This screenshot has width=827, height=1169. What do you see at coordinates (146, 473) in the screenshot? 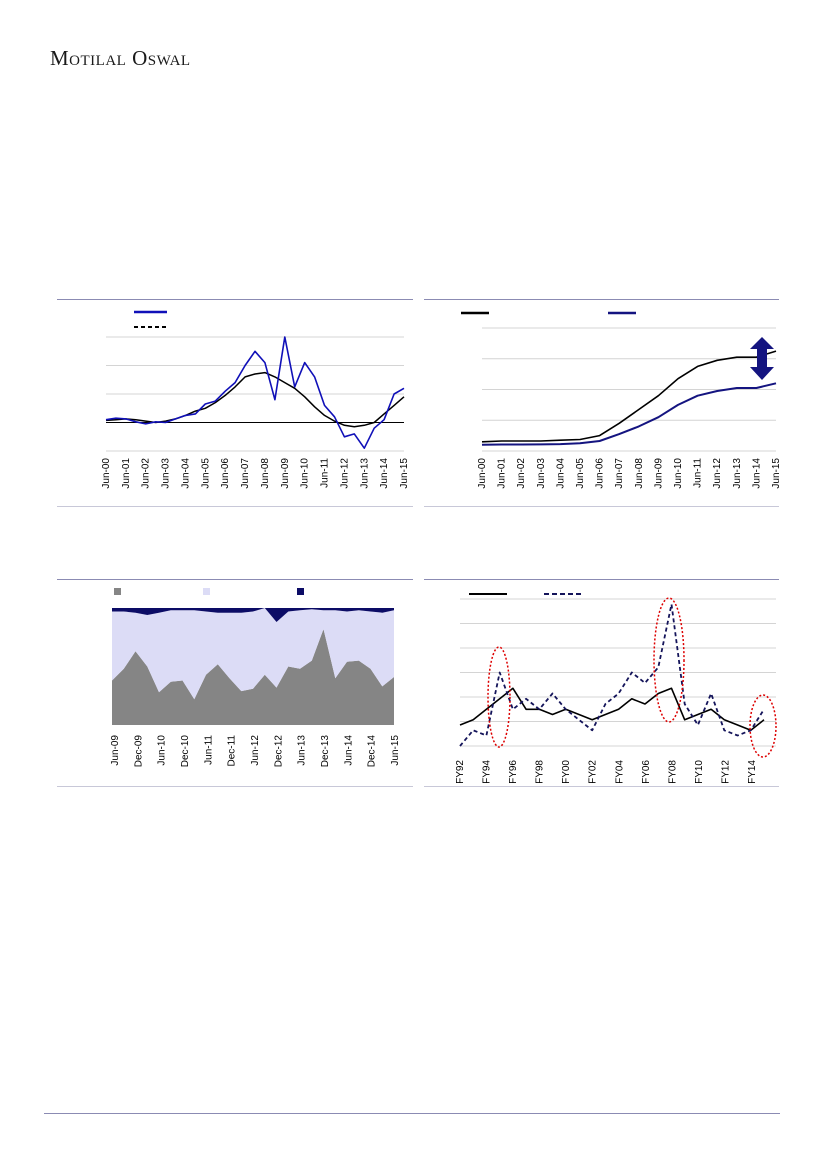
I see `chart-1-x-tick-label: Jun-02` at bounding box center [146, 473].